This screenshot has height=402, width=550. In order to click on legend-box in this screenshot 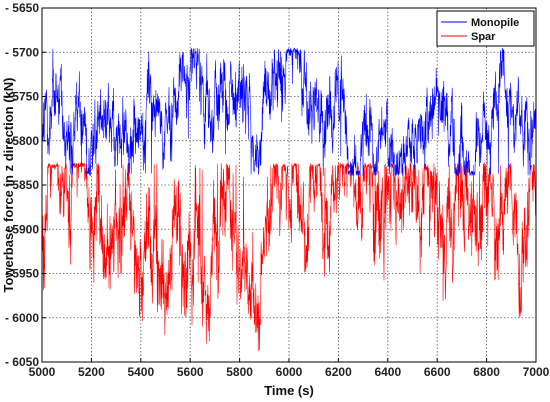, I will do `click(485, 28)`.